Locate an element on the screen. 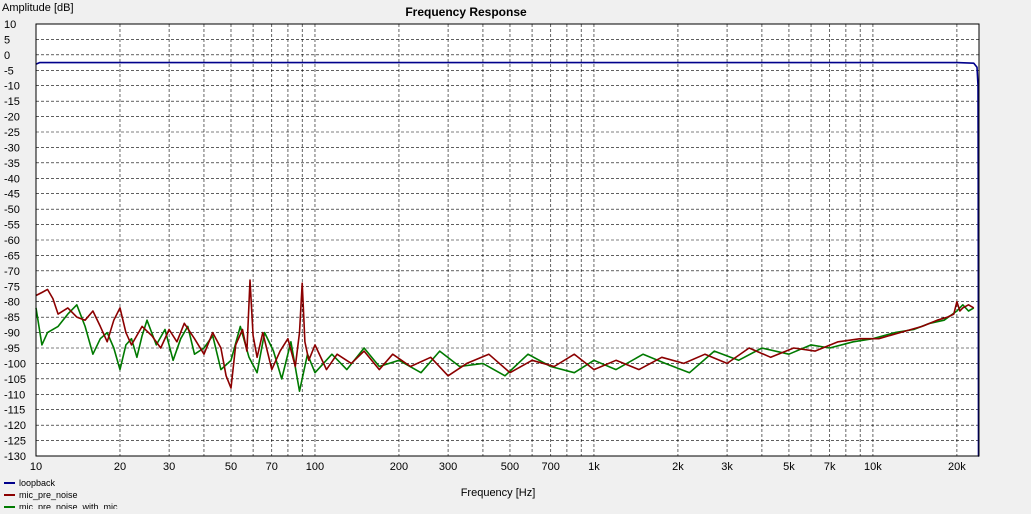 Image resolution: width=1031 pixels, height=514 pixels. y-tick-label: -65 is located at coordinates (12, 256).